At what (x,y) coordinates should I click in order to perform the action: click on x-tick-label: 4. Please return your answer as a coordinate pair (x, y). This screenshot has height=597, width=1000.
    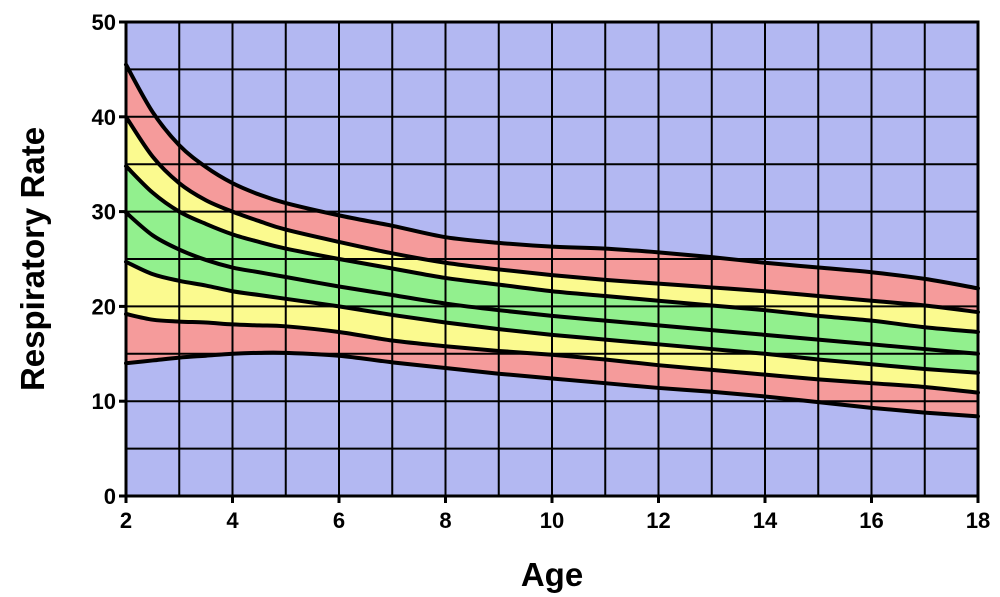
    Looking at the image, I should click on (232, 520).